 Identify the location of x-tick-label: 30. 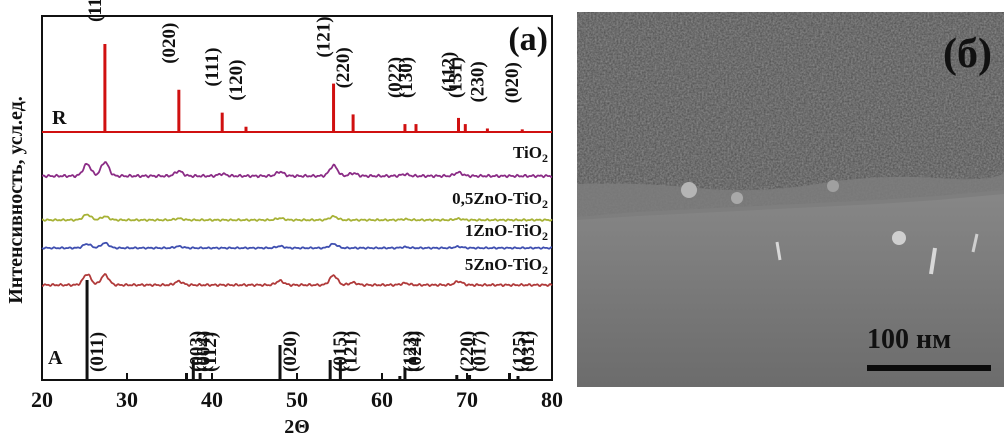
(127, 399).